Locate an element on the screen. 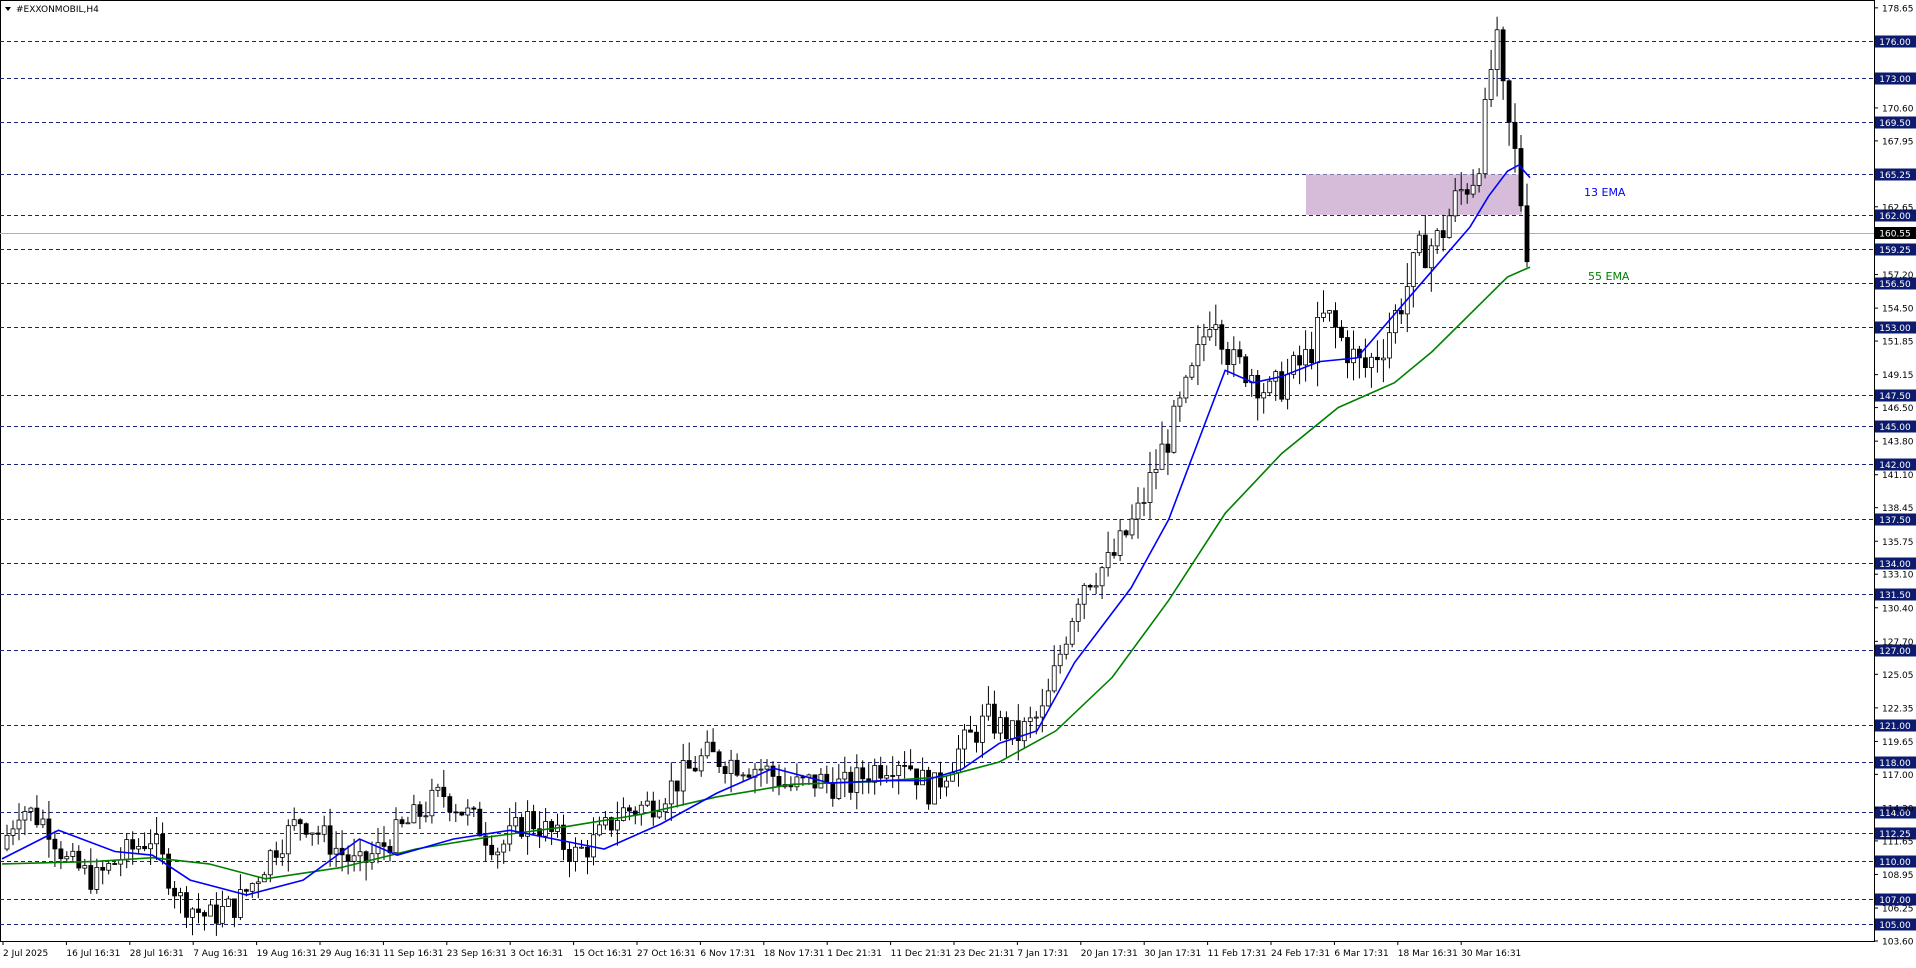 The height and width of the screenshot is (968, 1916). x-tick-label: 3 Oct 16:31 is located at coordinates (536, 954).